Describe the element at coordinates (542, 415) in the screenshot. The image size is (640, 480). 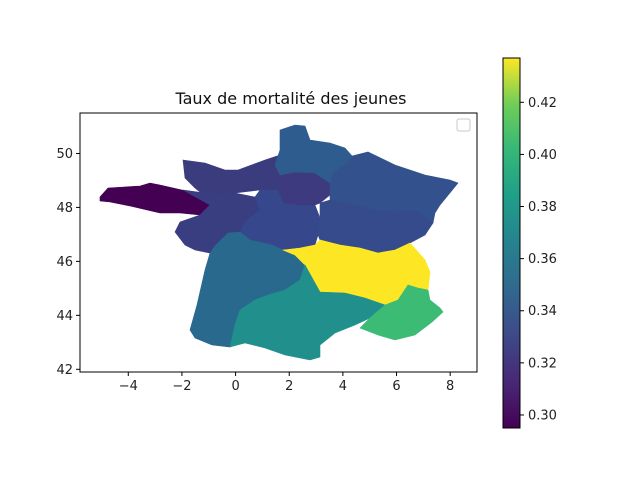
I see `colorbar-tick-label: 0.30` at that location.